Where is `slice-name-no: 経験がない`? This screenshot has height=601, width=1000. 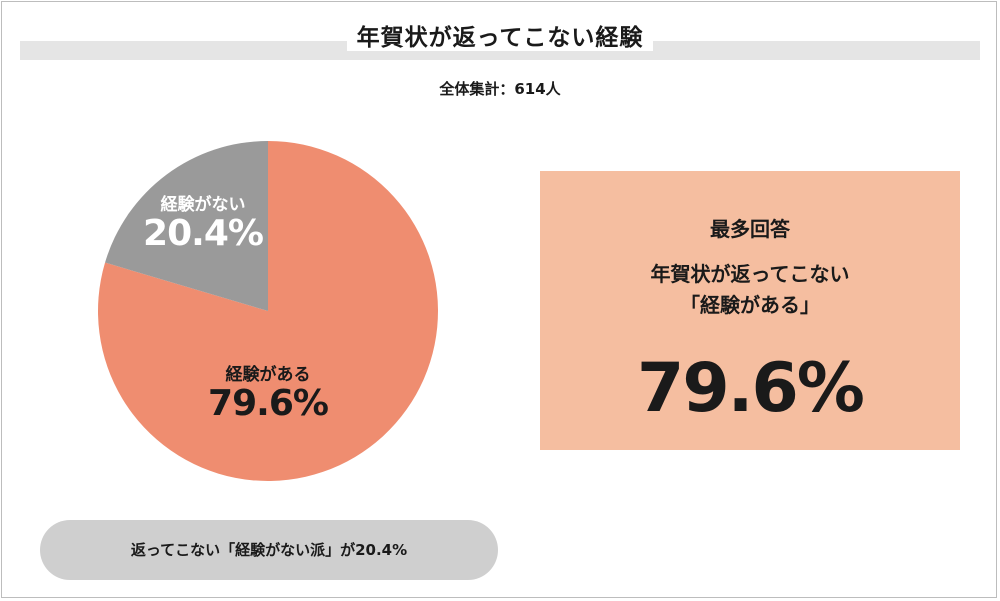
slice-name-no: 経験がない is located at coordinates (203, 205).